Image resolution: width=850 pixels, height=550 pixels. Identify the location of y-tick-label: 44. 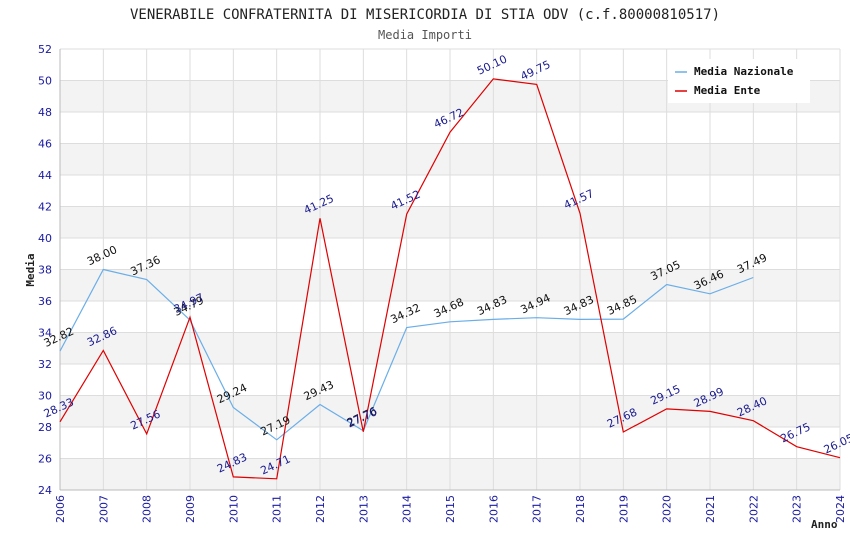
(45, 175).